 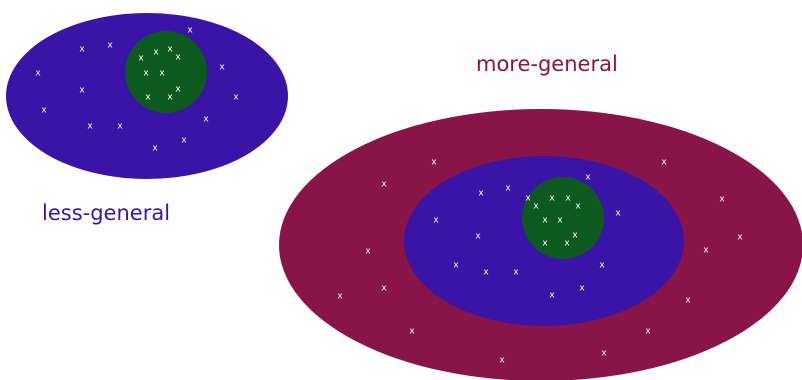 I want to click on less-general-label: less-general, so click(x=106, y=213).